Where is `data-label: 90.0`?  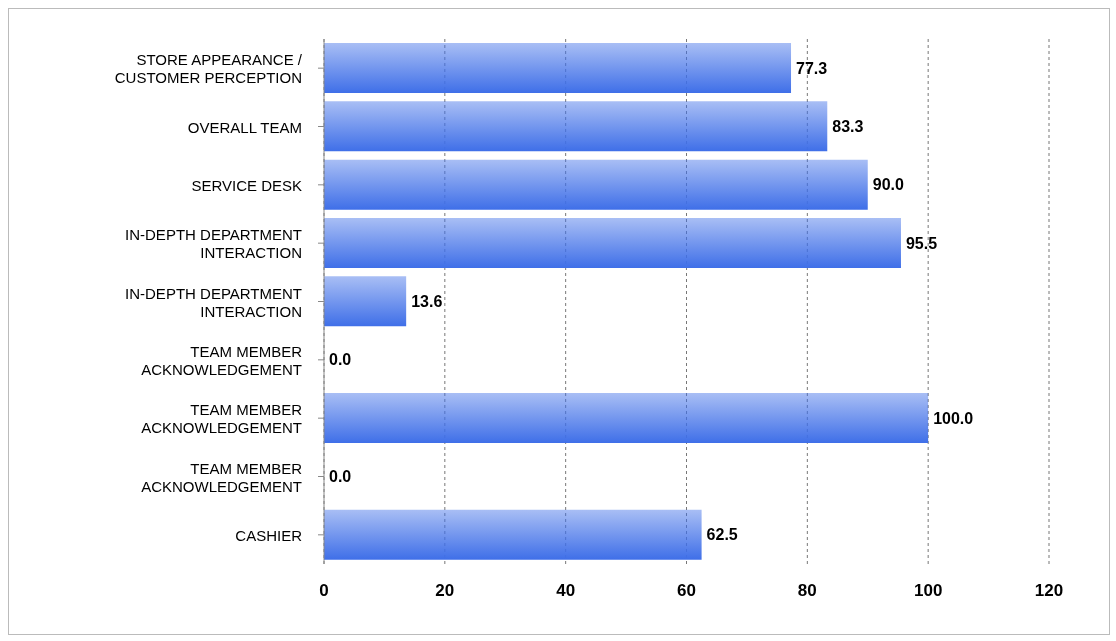 data-label: 90.0 is located at coordinates (888, 185).